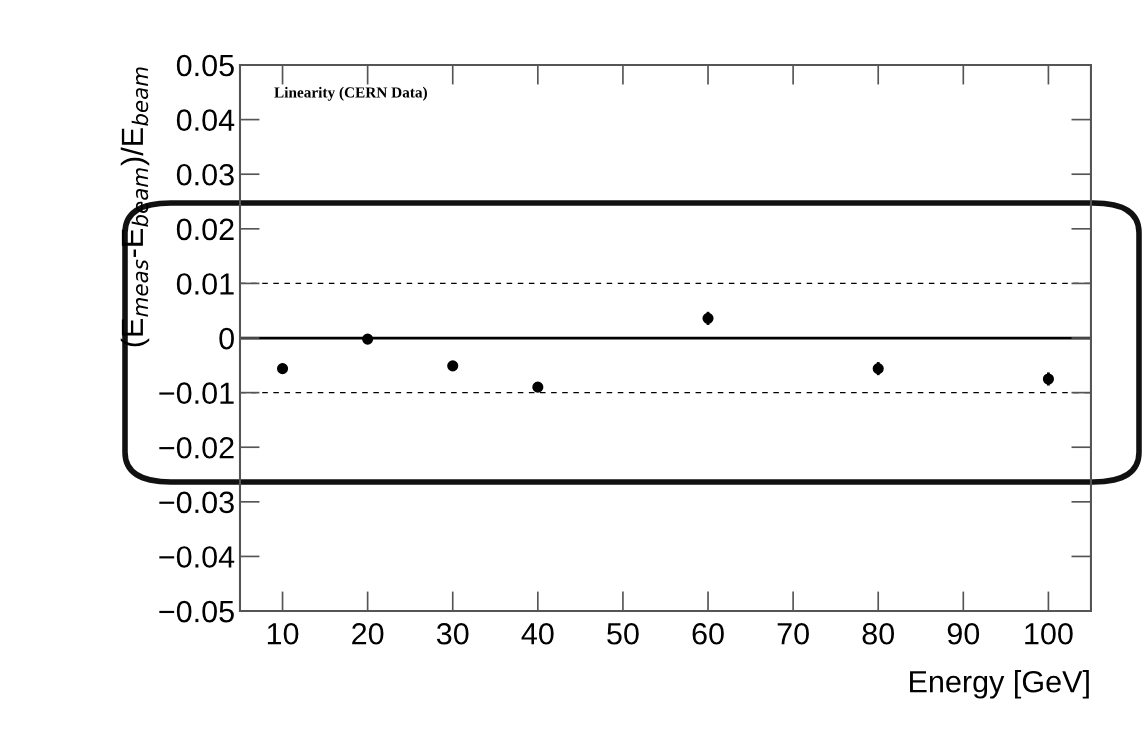 The width and height of the screenshot is (1145, 742). Describe the element at coordinates (197, 557) in the screenshot. I see `y-tick-label: −0.04` at that location.